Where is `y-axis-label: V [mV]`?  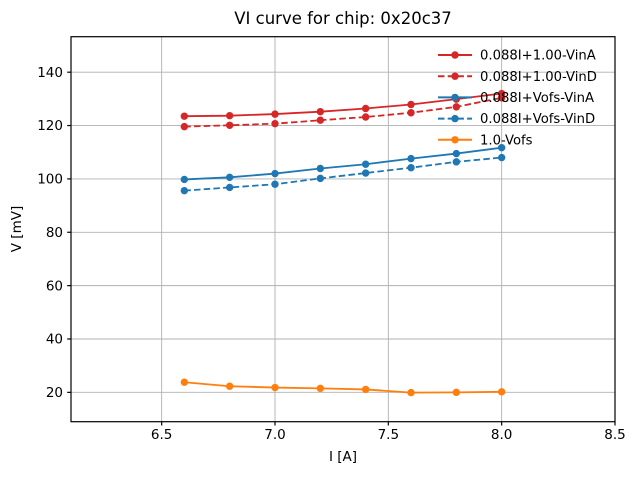 y-axis-label: V [mV] is located at coordinates (17, 229).